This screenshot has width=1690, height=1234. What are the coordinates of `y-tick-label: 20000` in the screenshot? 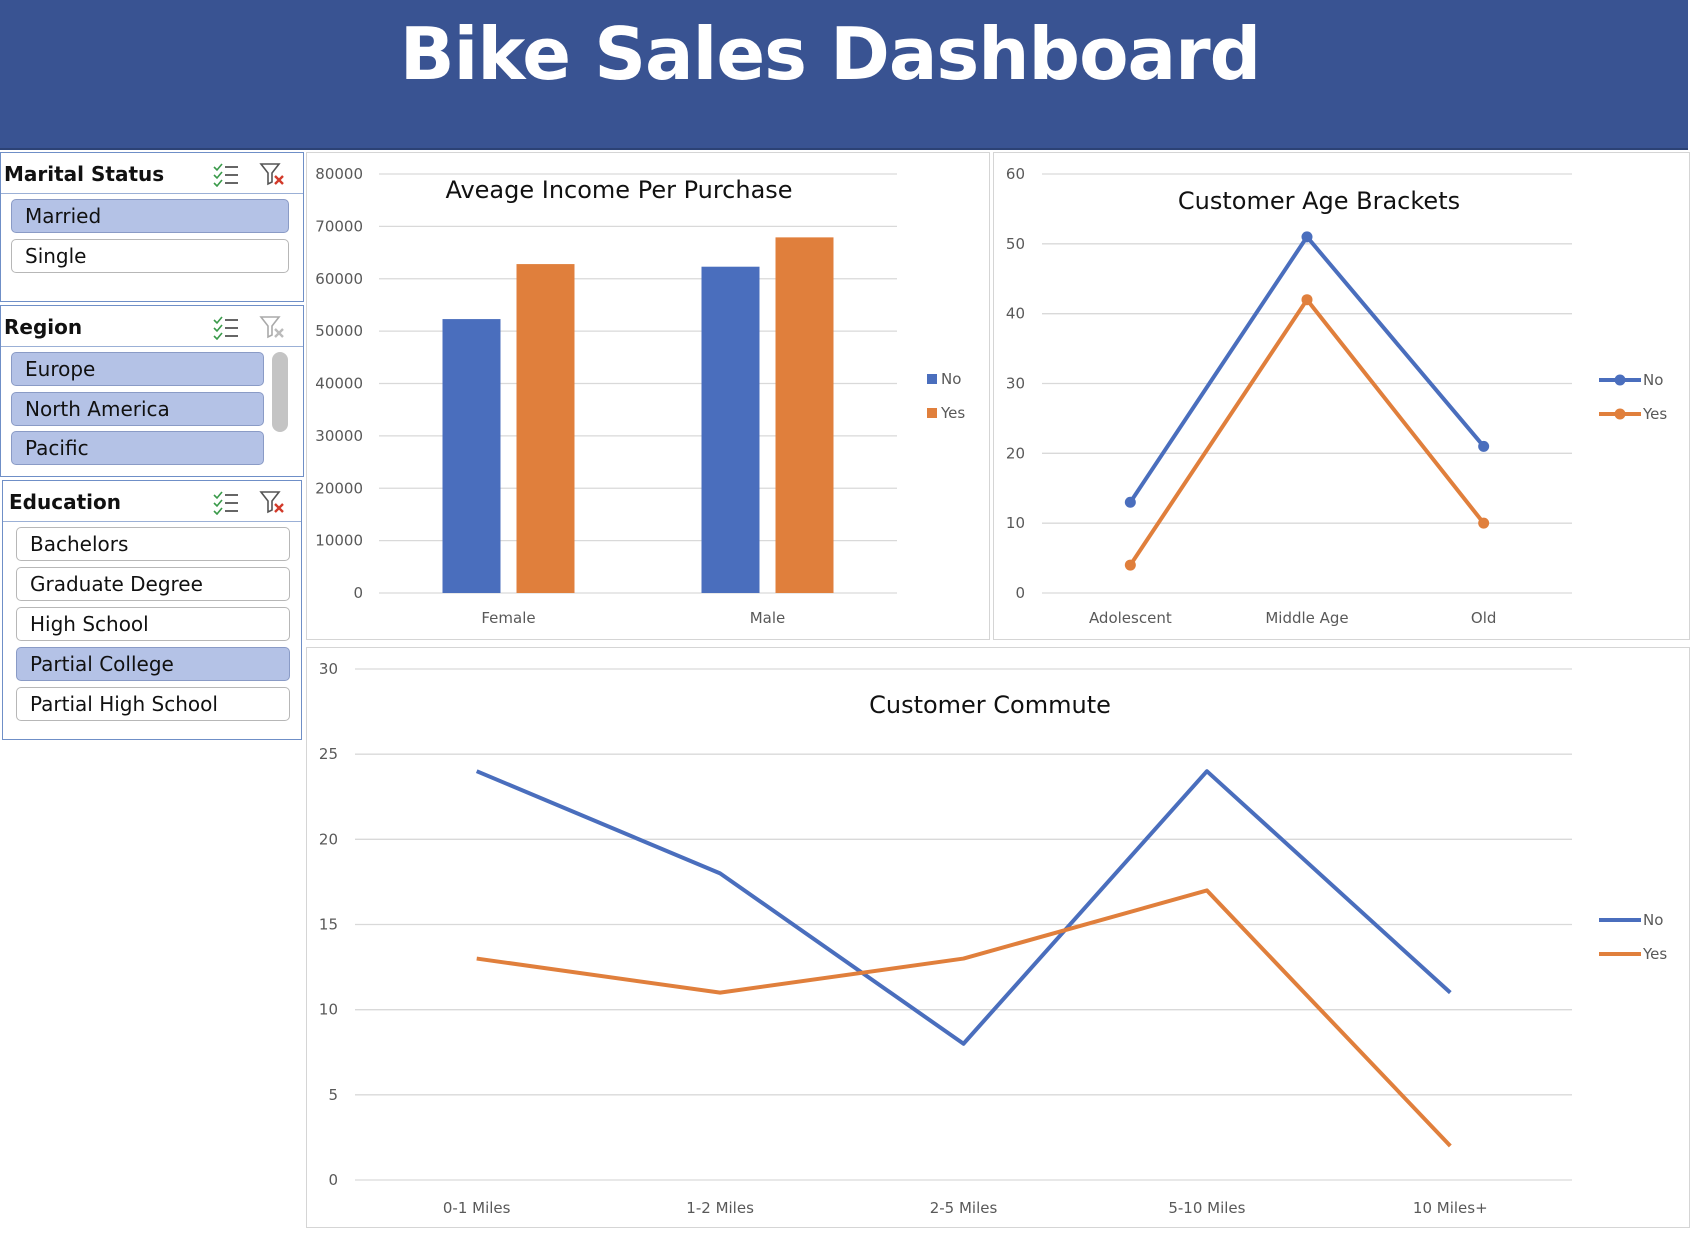 It's located at (339, 488).